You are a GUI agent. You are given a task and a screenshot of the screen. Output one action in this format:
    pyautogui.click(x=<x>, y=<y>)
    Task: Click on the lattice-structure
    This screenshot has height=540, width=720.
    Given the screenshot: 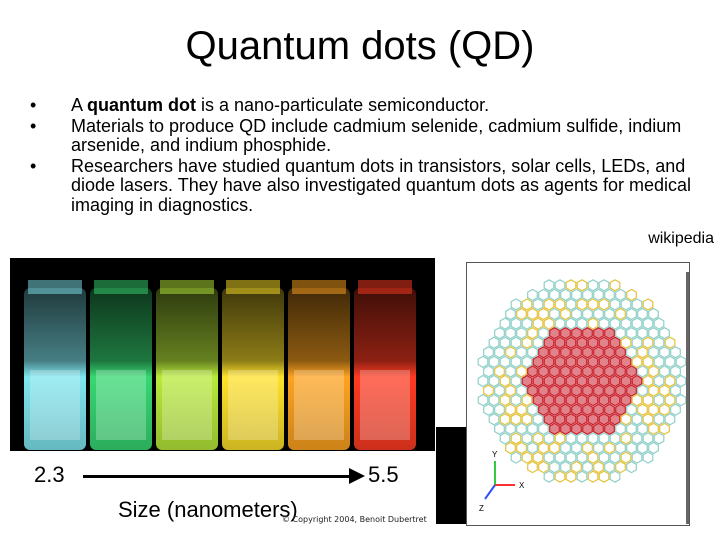 What is the action you would take?
    pyautogui.click(x=582, y=381)
    